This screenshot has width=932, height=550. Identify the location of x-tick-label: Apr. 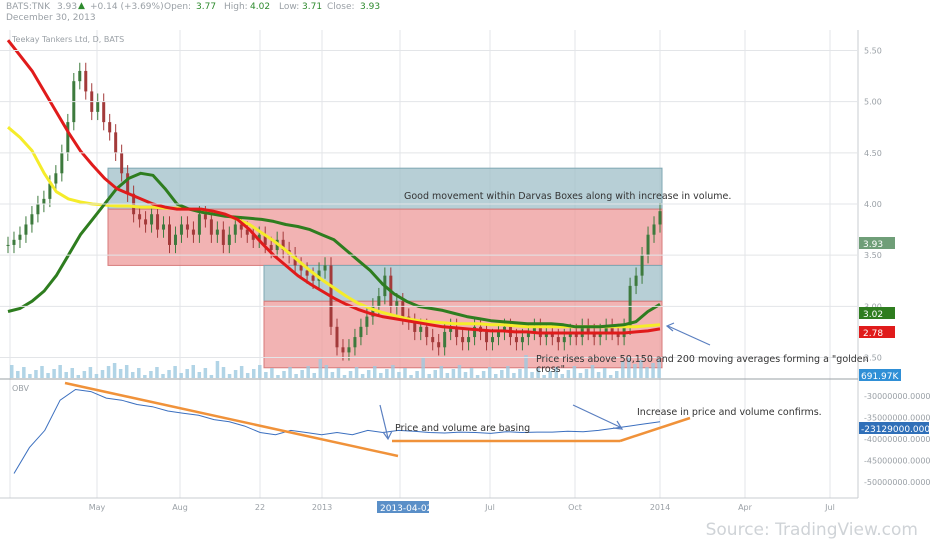
(745, 507).